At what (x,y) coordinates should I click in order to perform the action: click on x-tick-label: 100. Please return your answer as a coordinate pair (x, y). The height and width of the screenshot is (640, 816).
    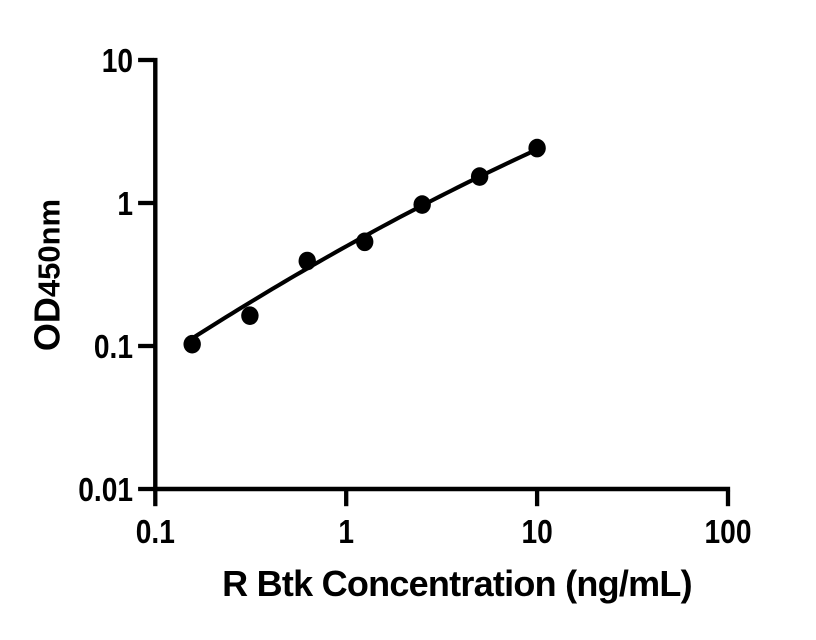
    Looking at the image, I should click on (728, 532).